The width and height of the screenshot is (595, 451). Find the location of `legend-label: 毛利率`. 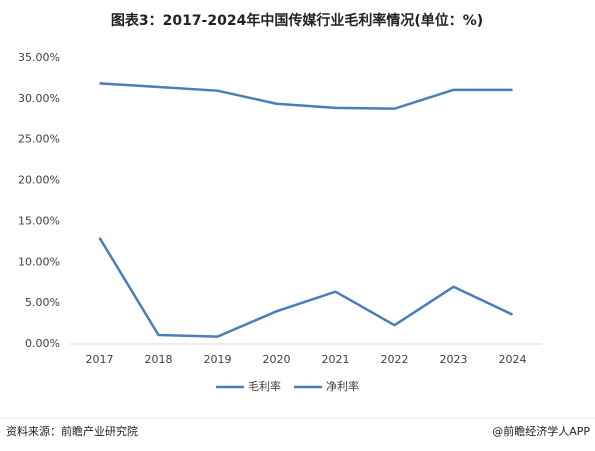

legend-label: 毛利率 is located at coordinates (264, 386).